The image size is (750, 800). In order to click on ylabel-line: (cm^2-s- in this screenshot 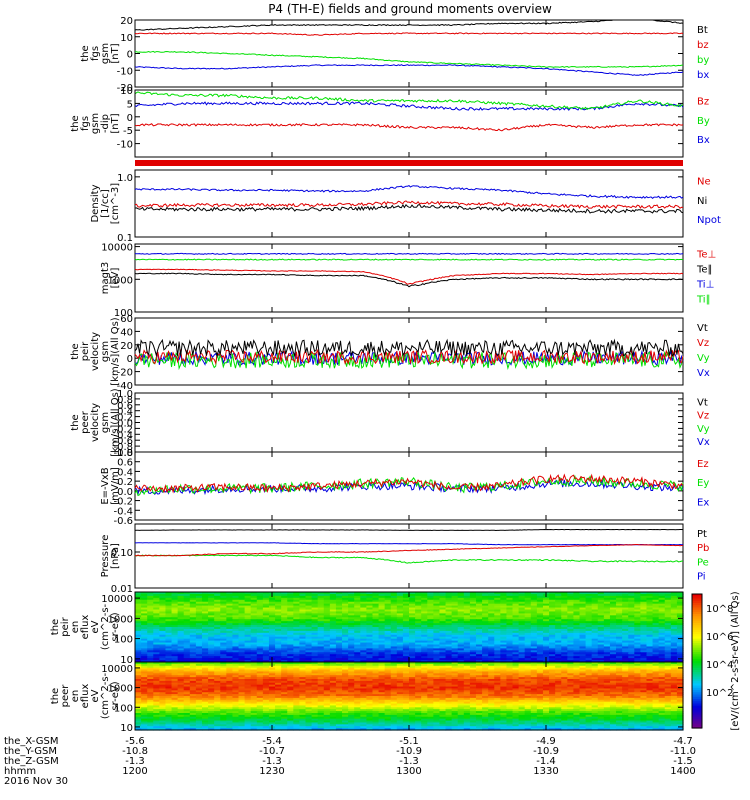, I will do `click(105, 626)`.